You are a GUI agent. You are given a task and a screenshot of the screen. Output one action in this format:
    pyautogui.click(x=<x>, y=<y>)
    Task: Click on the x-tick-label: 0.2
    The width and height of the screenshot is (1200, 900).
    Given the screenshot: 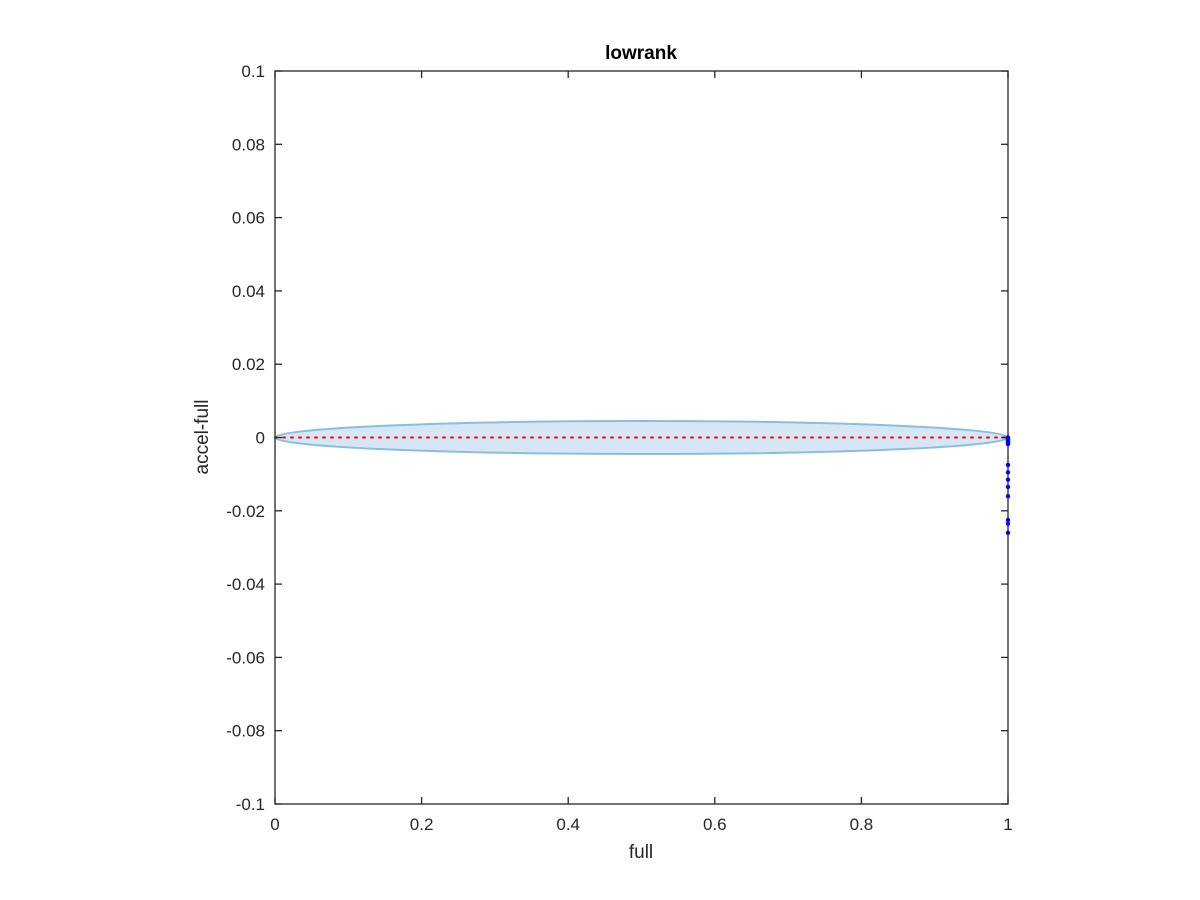 What is the action you would take?
    pyautogui.click(x=422, y=824)
    